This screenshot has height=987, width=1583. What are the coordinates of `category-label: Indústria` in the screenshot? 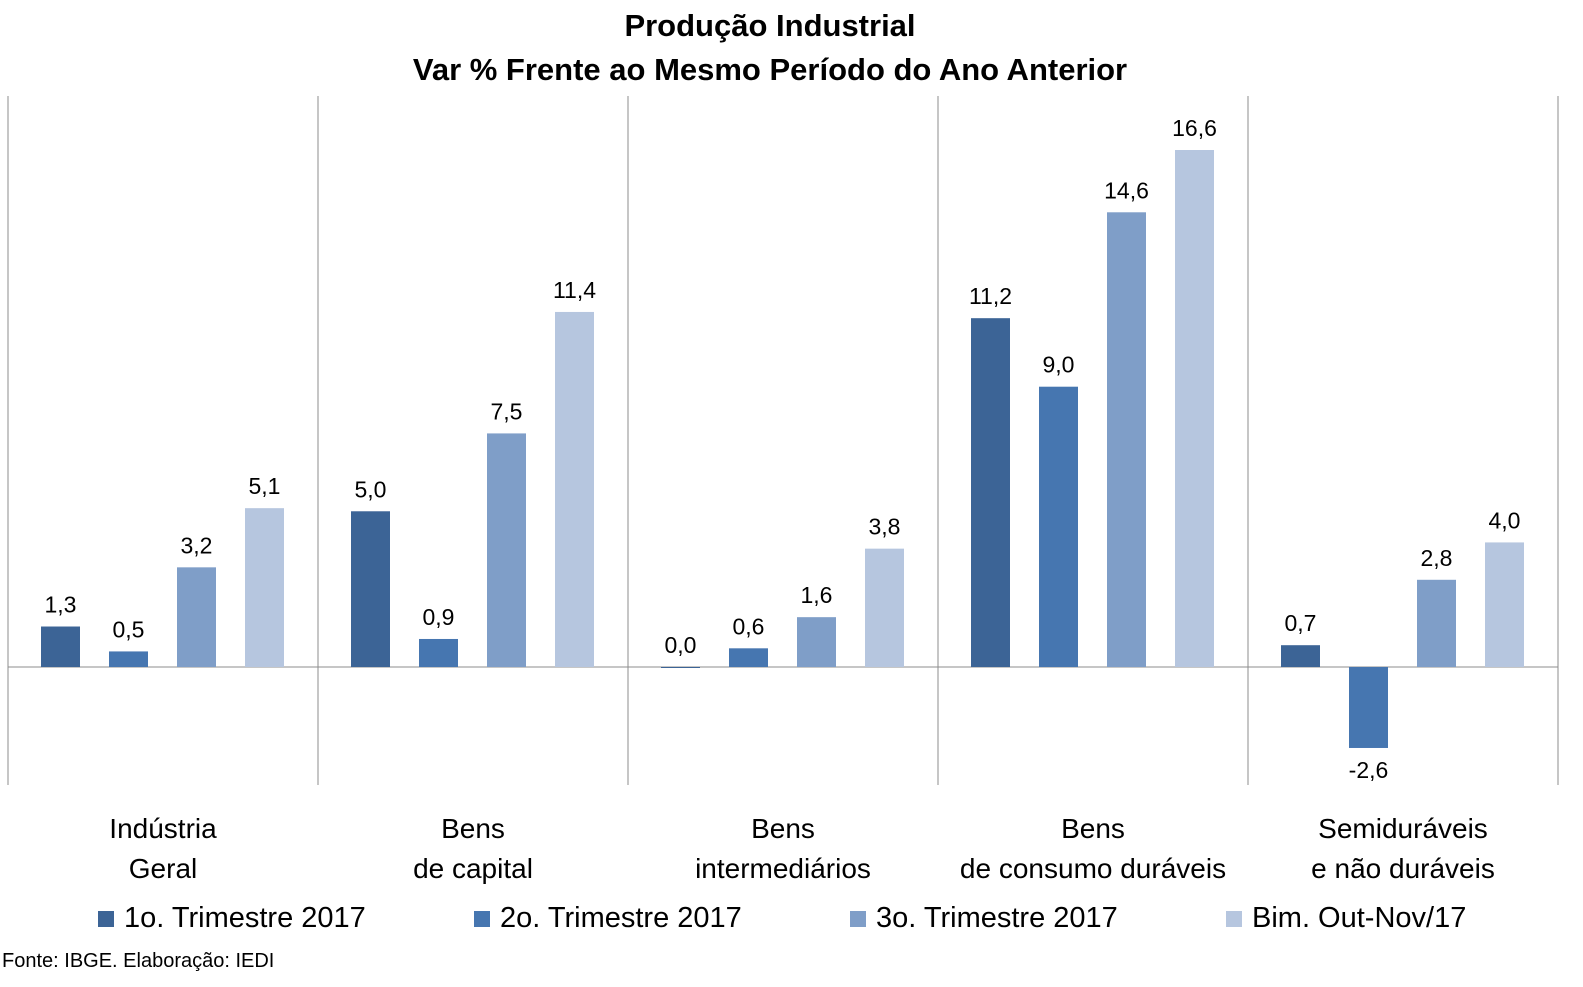 It's located at (163, 828).